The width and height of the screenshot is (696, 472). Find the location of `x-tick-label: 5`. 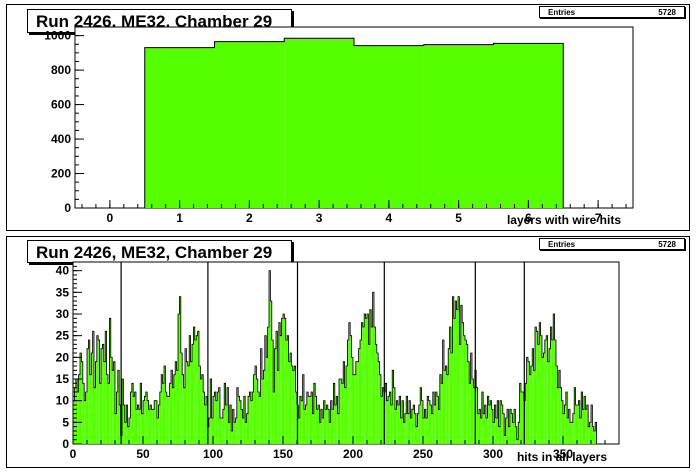

x-tick-label: 5 is located at coordinates (458, 218).